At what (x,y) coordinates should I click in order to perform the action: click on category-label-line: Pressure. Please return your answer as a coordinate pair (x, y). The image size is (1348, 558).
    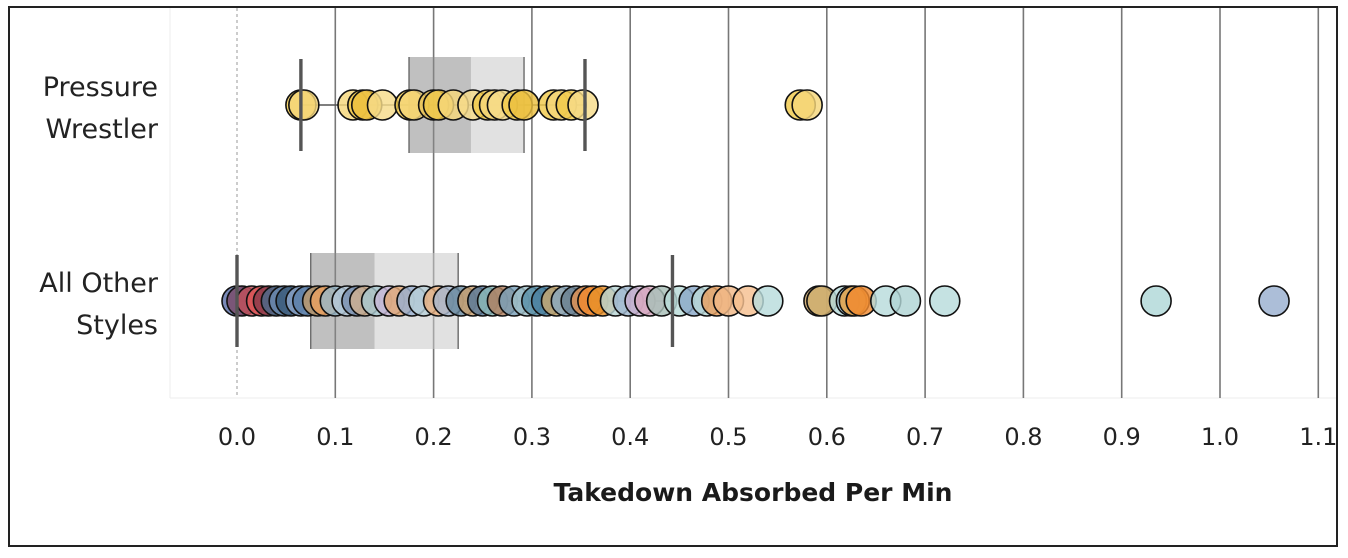
    Looking at the image, I should click on (100, 87).